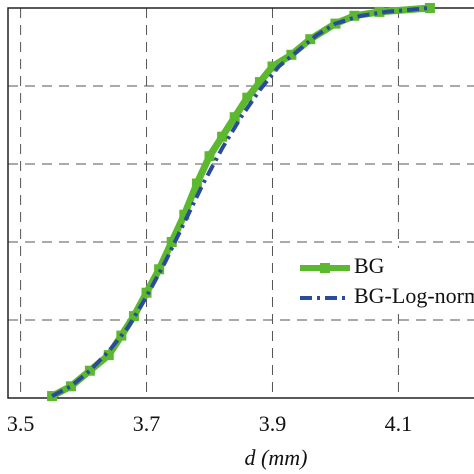 This screenshot has width=474, height=474. What do you see at coordinates (414, 295) in the screenshot?
I see `legend-label: BG-Log-normal` at bounding box center [414, 295].